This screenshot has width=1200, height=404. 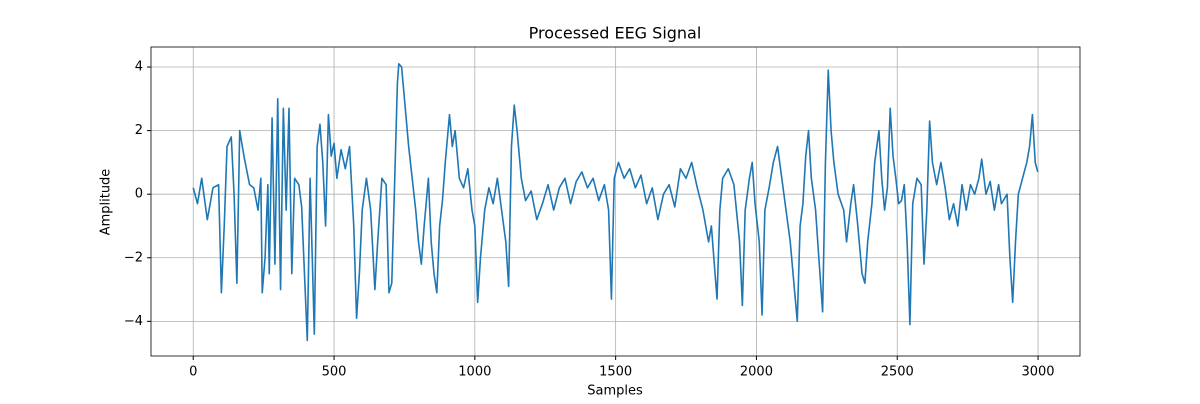 What do you see at coordinates (139, 194) in the screenshot?
I see `y-tick-label: 0` at bounding box center [139, 194].